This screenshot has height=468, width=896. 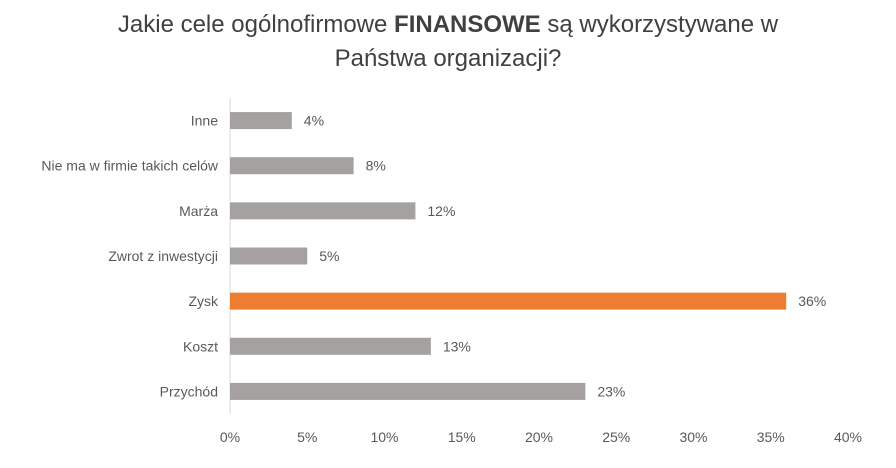 I want to click on data-label-1: 8%, so click(x=376, y=166).